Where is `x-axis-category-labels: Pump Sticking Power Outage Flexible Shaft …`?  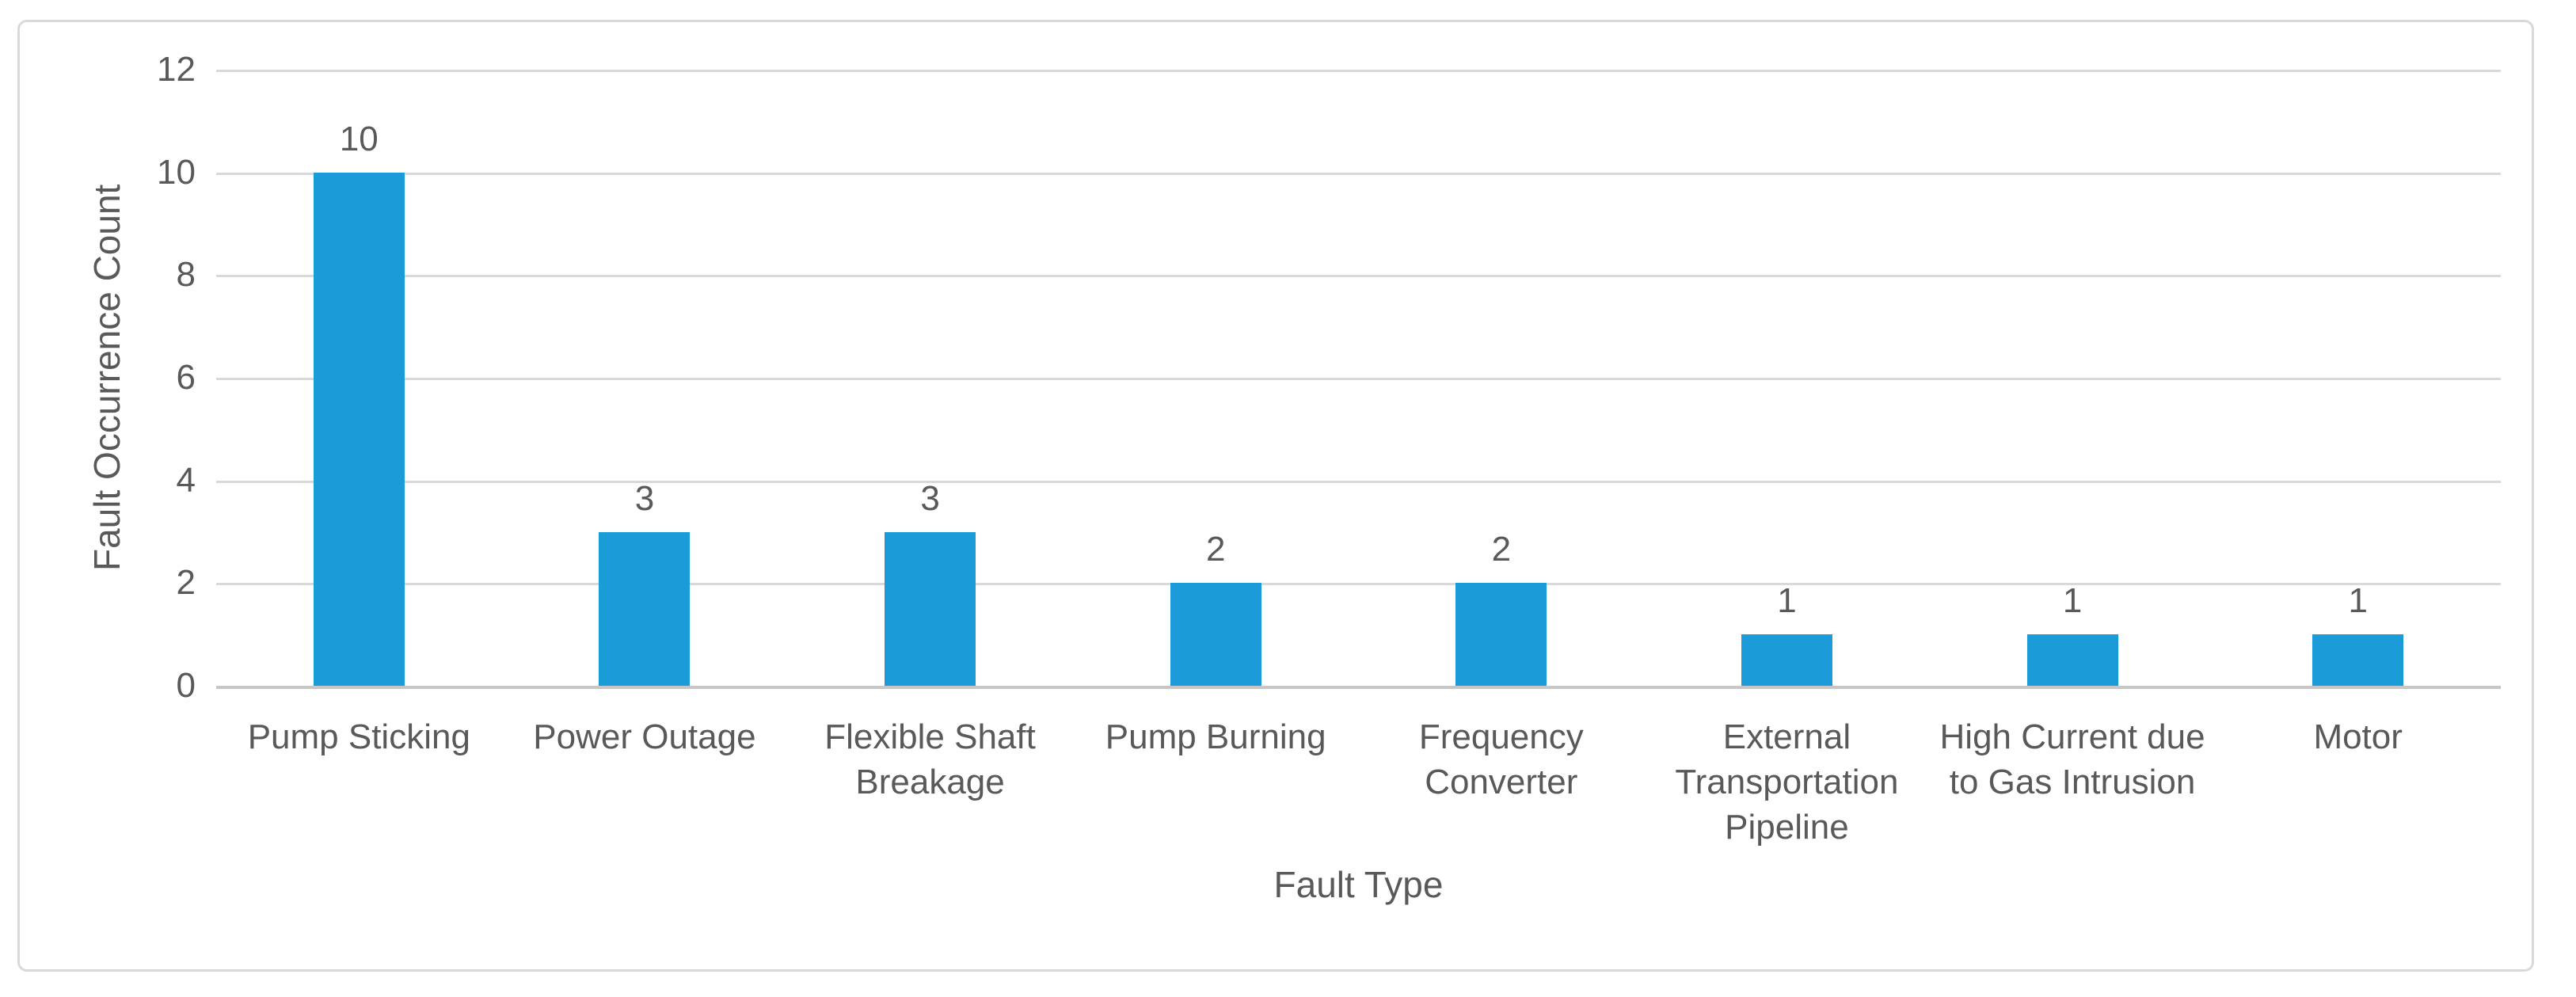 x-axis-category-labels: Pump Sticking Power Outage Flexible Shaft … is located at coordinates (1358, 782).